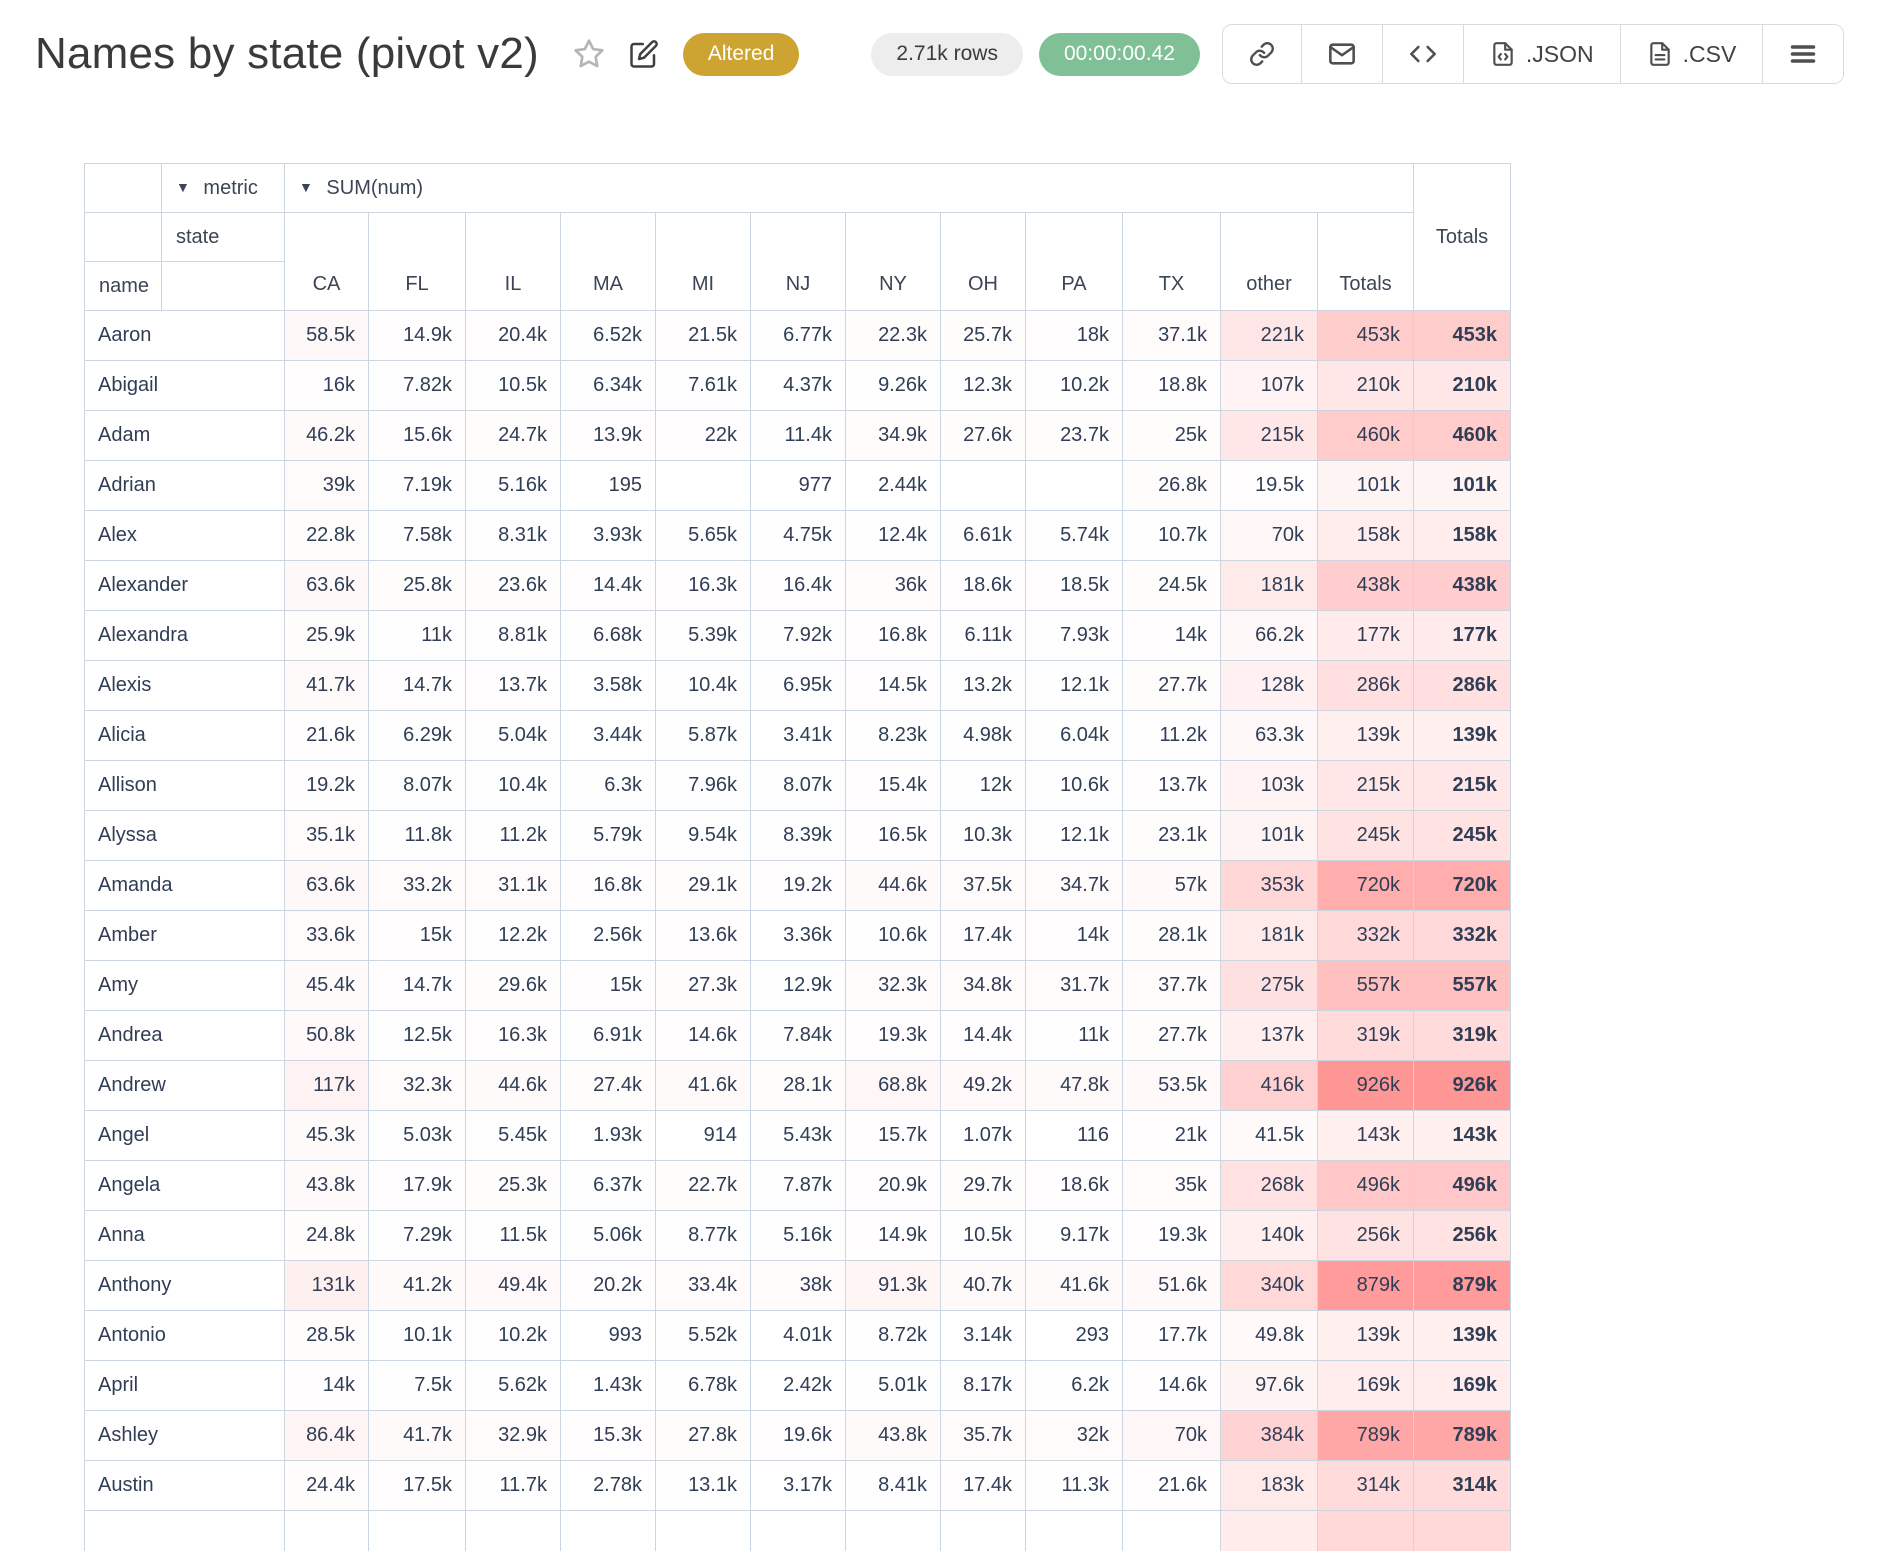  Describe the element at coordinates (703, 1385) in the screenshot. I see `value-cell: 6.78k` at that location.